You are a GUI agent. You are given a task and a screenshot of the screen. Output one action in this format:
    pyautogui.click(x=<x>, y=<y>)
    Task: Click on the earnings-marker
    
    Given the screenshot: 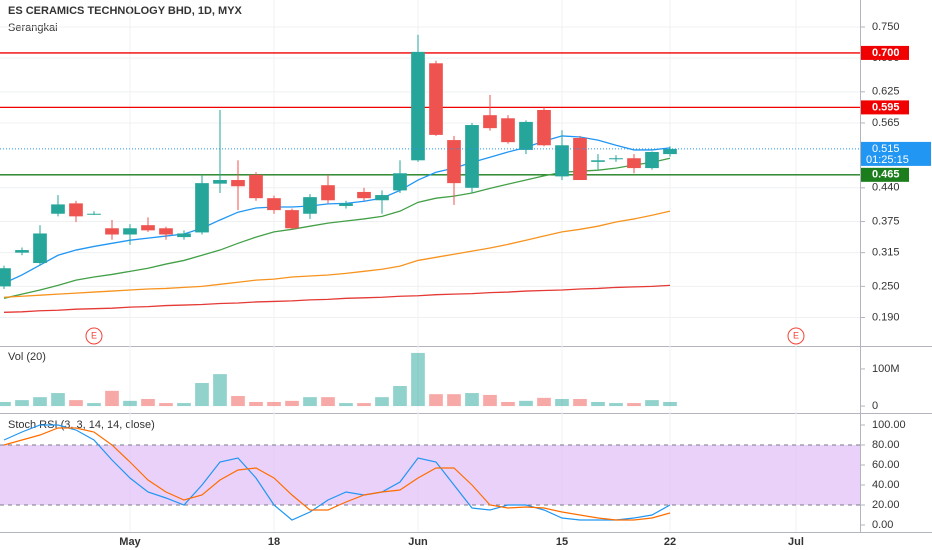 What is the action you would take?
    pyautogui.click(x=94, y=336)
    